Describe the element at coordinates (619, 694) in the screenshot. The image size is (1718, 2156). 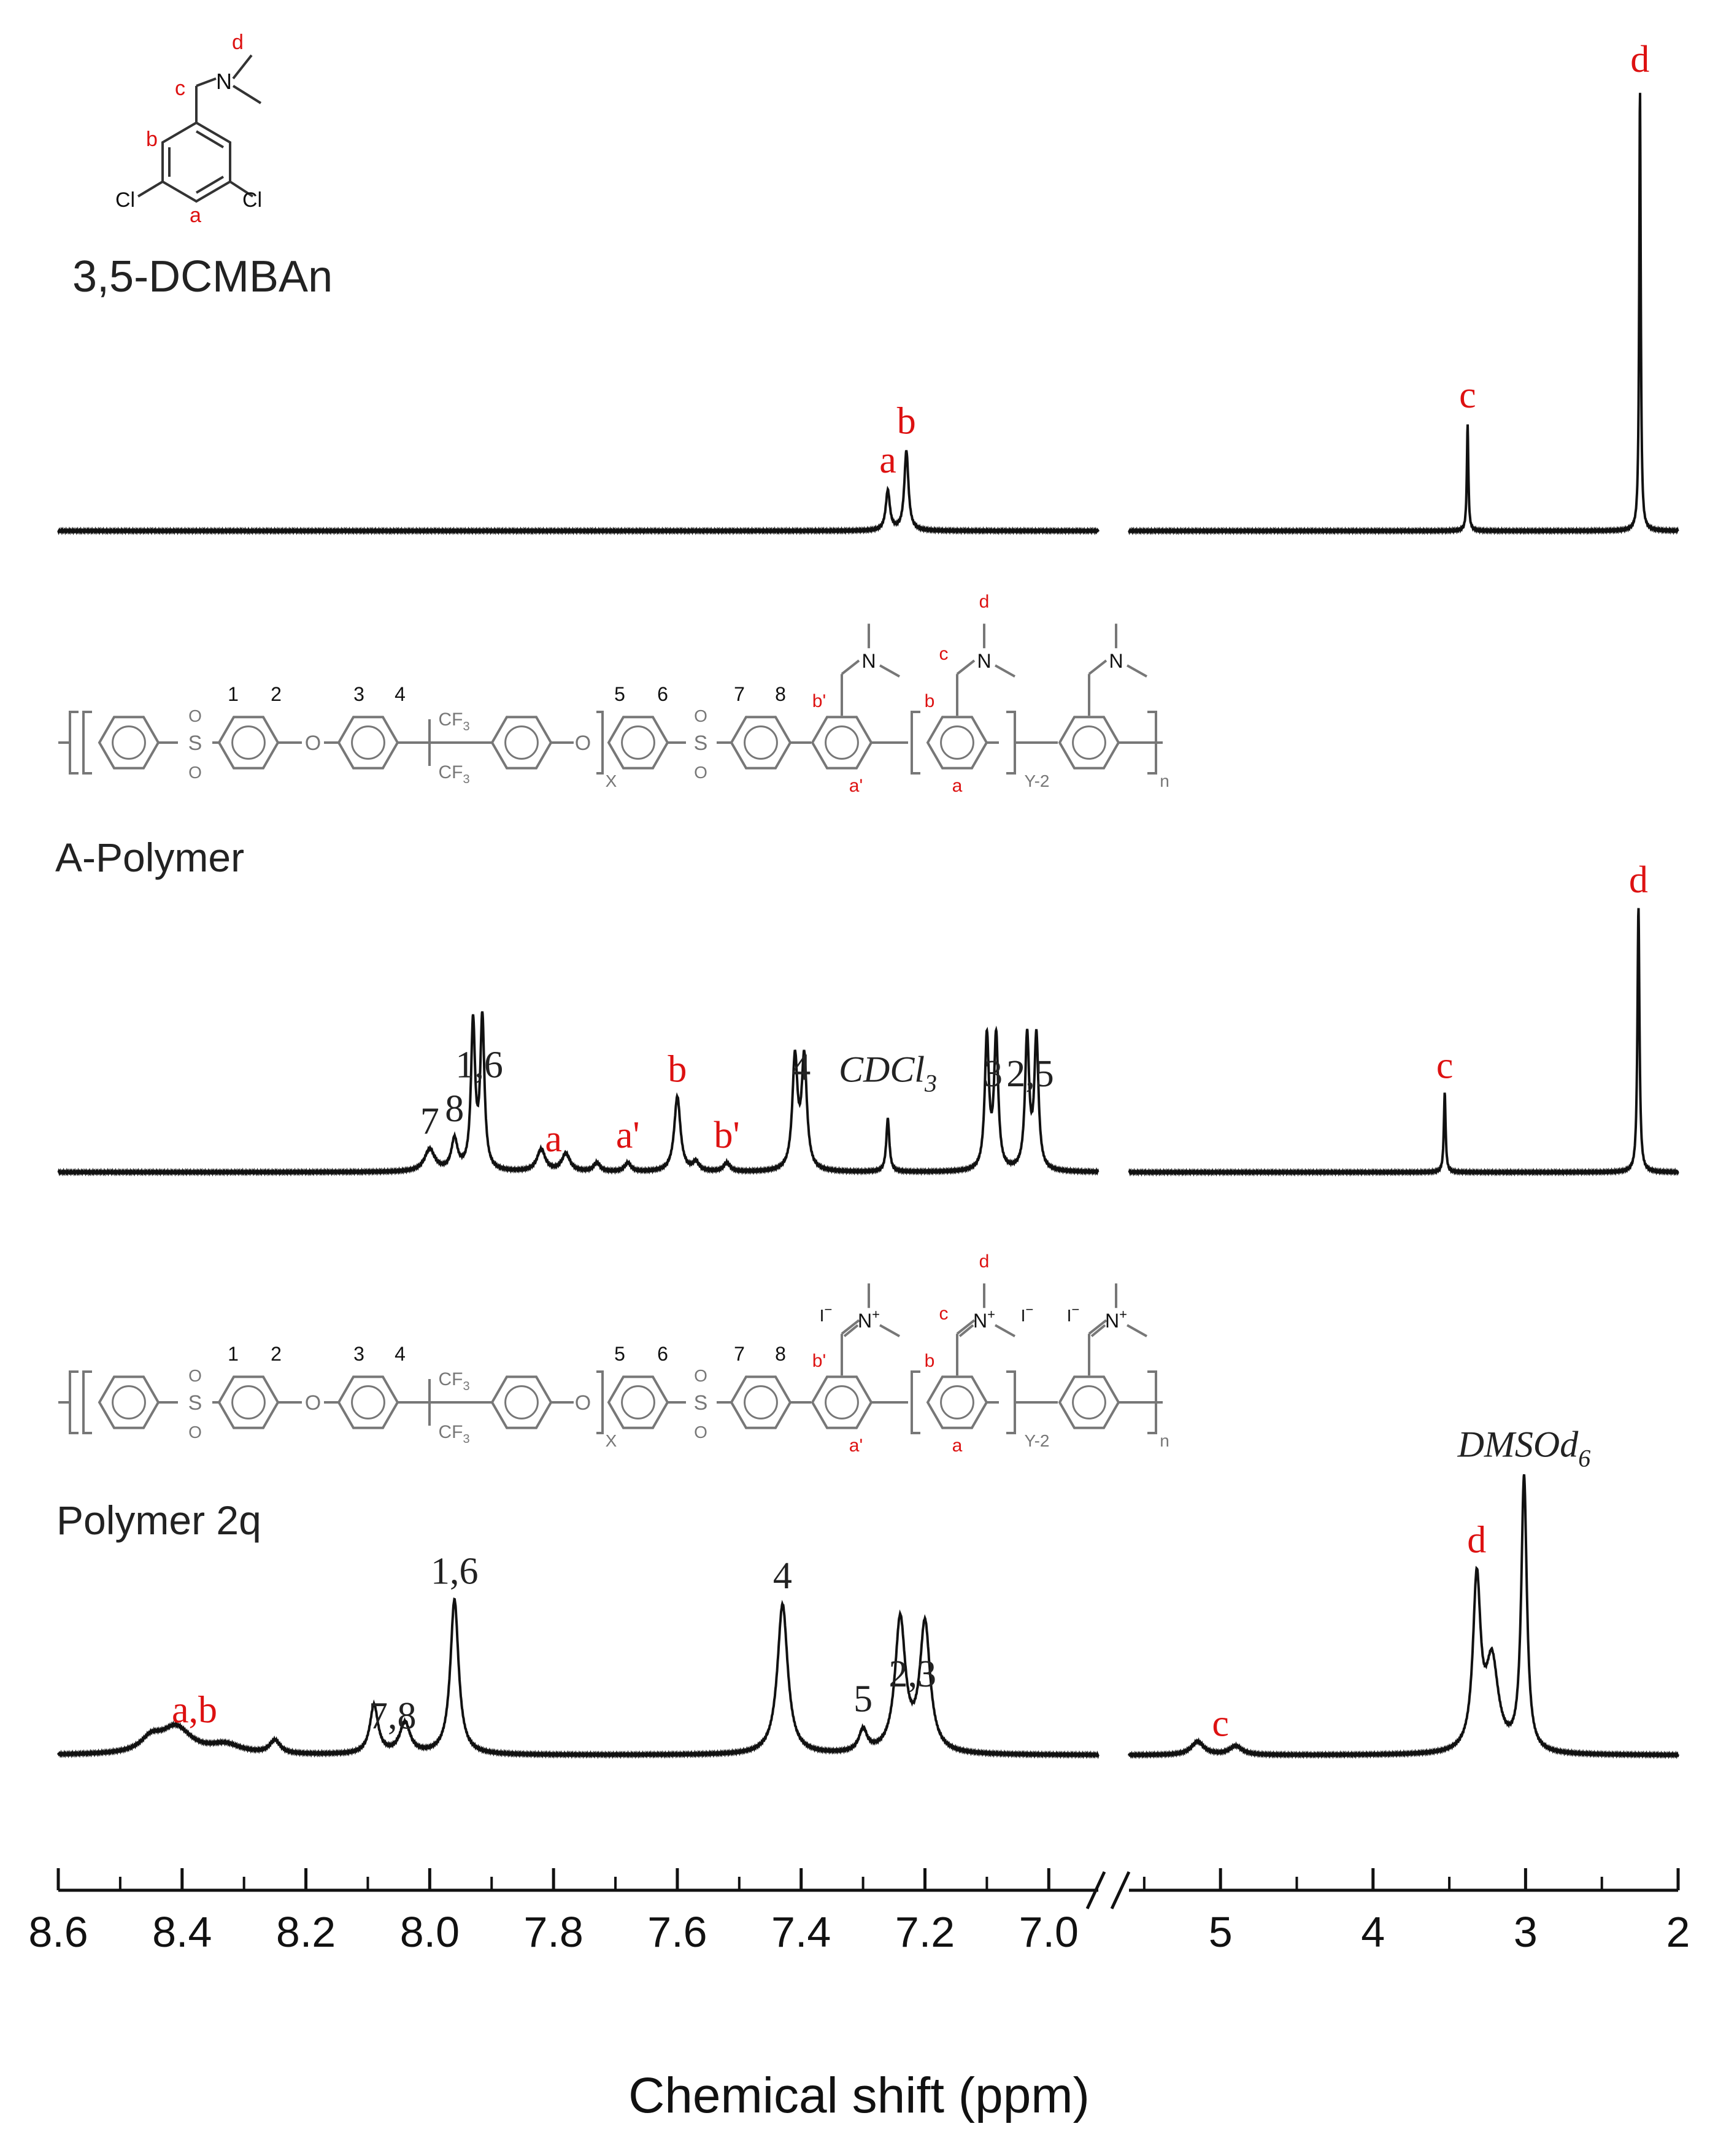
I see `position-number-5: 5` at that location.